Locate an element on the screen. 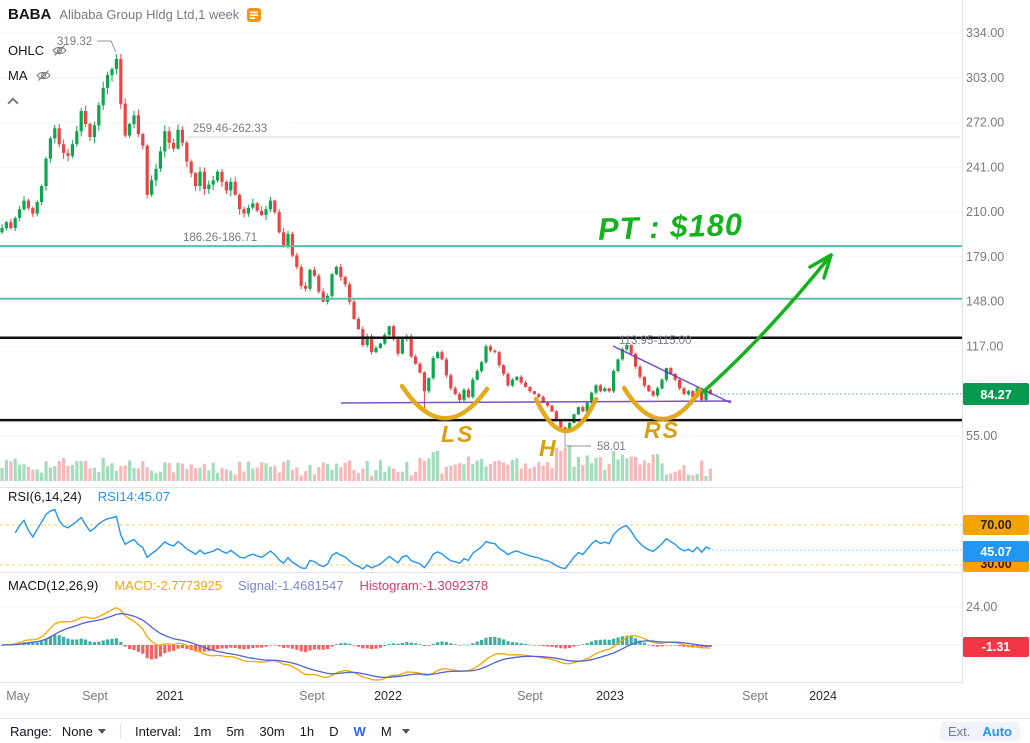  ext-button: Ext. is located at coordinates (959, 731).